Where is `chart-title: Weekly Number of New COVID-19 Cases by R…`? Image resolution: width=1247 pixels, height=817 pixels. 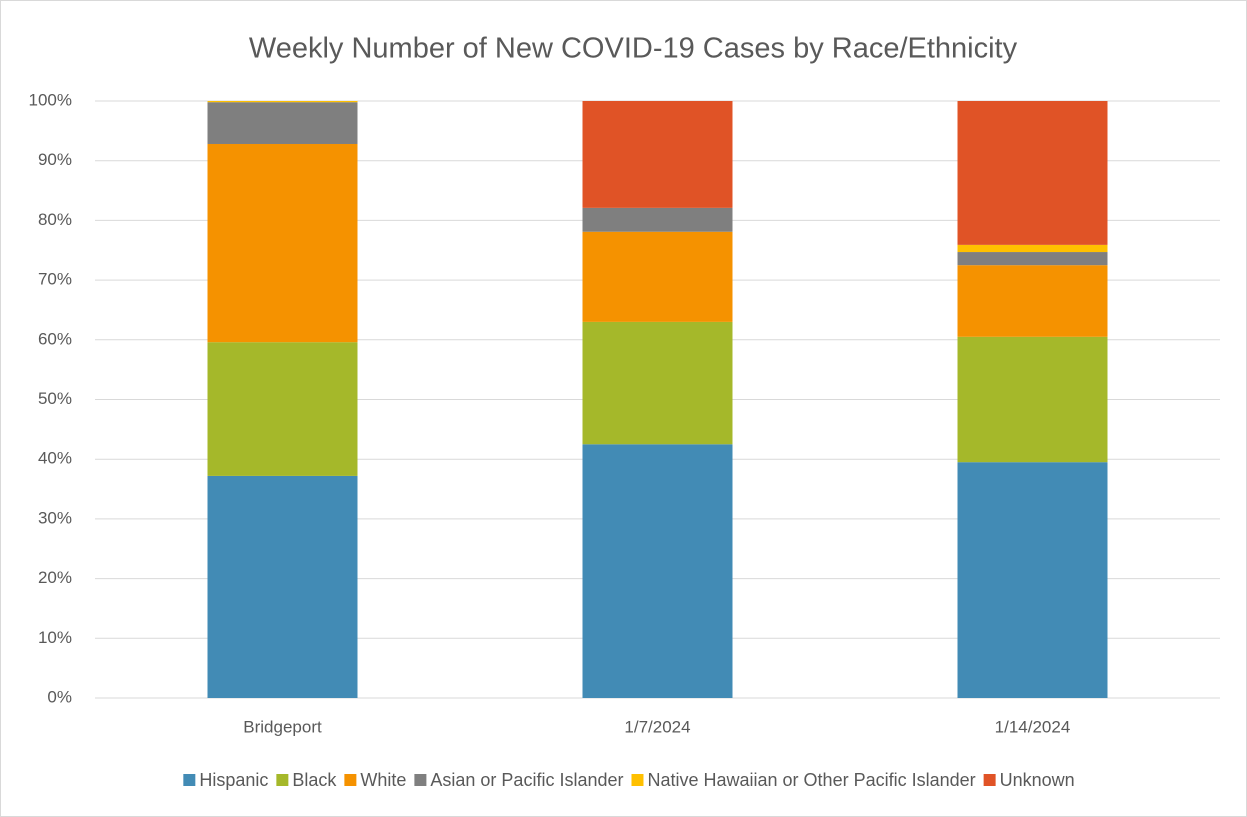
chart-title: Weekly Number of New COVID-19 Cases by R… is located at coordinates (633, 49).